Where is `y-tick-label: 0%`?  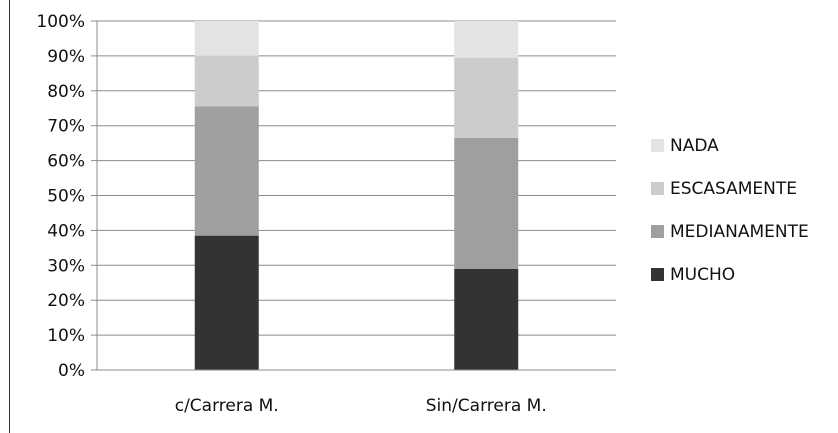
y-tick-label: 0% is located at coordinates (71, 371).